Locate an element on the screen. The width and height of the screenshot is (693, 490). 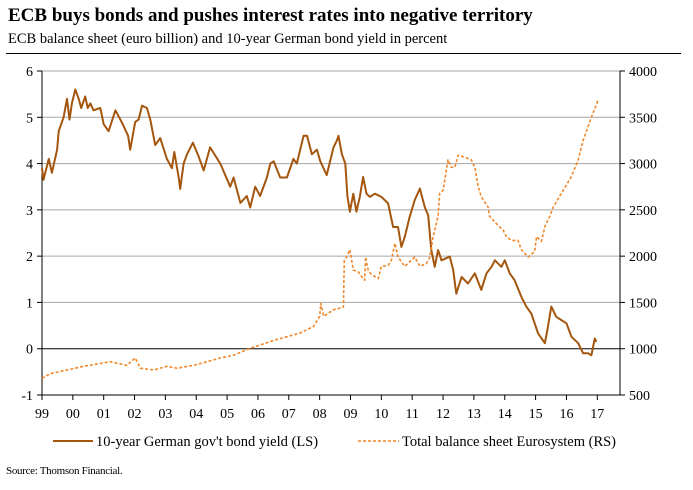
x-tick-label: 02 is located at coordinates (135, 414).